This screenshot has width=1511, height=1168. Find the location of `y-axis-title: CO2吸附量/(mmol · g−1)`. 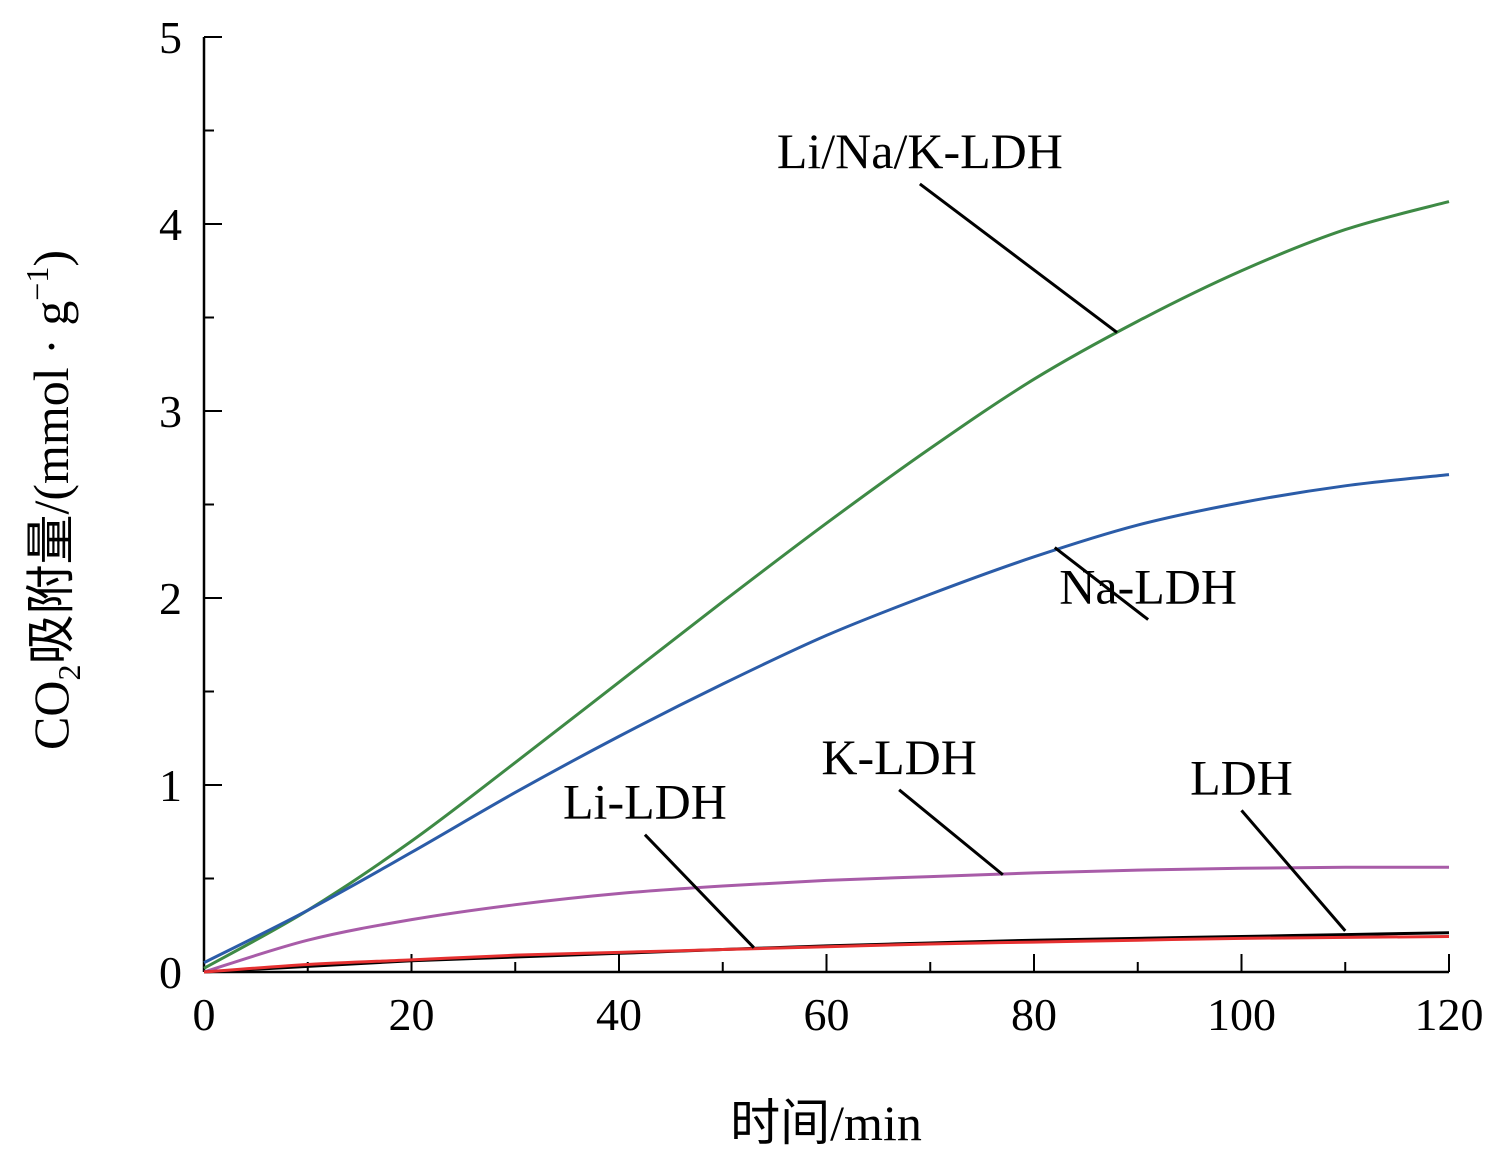

y-axis-title: CO2吸附量/(mmol · g−1) is located at coordinates (53, 500).